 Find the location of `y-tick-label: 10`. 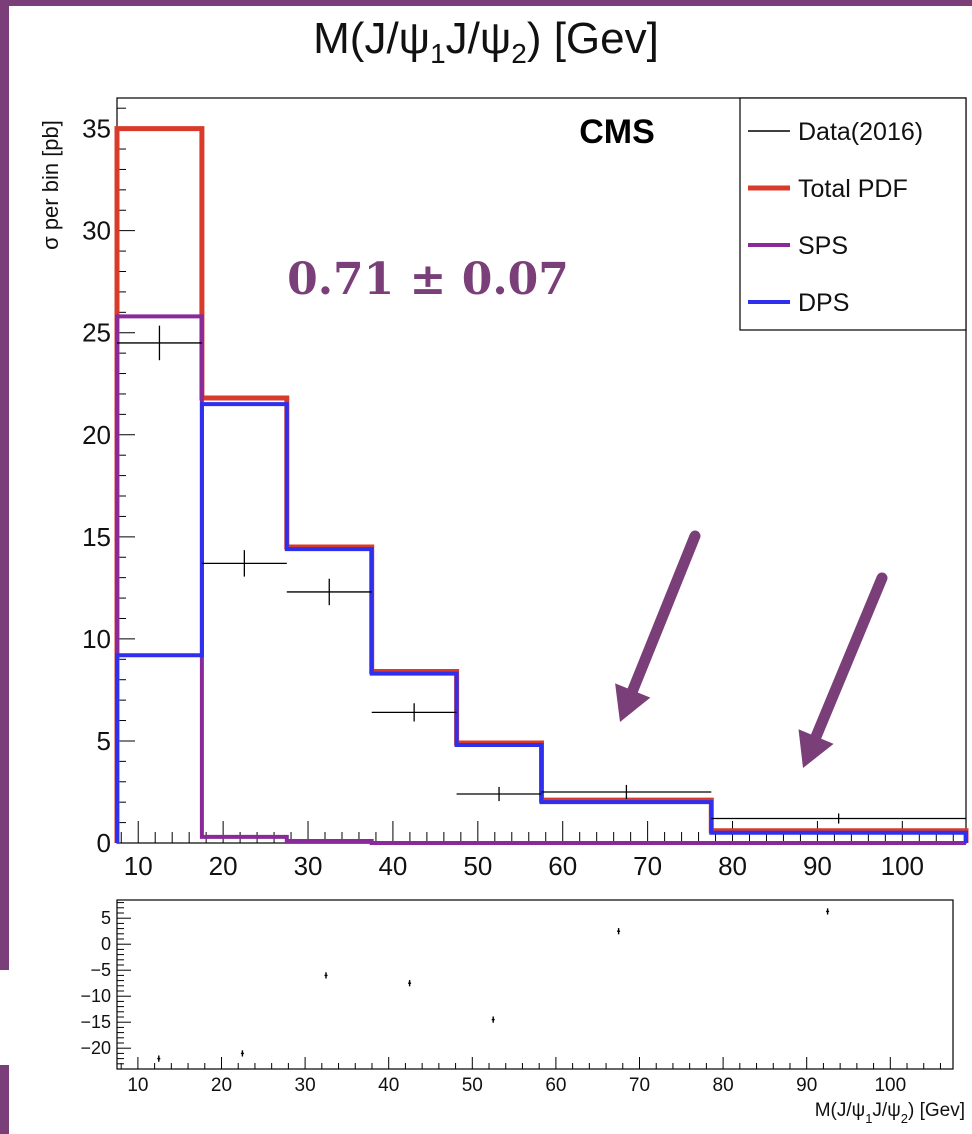

y-tick-label: 10 is located at coordinates (96, 639).